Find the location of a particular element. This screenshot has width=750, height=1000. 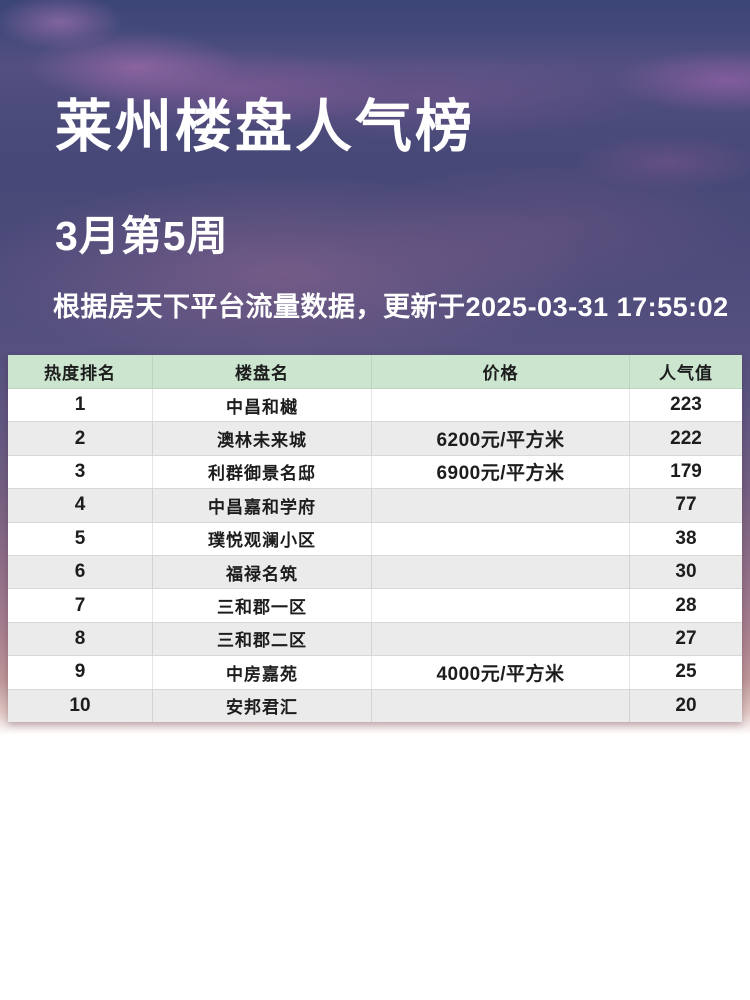

popularity-cell: 30 is located at coordinates (686, 572).